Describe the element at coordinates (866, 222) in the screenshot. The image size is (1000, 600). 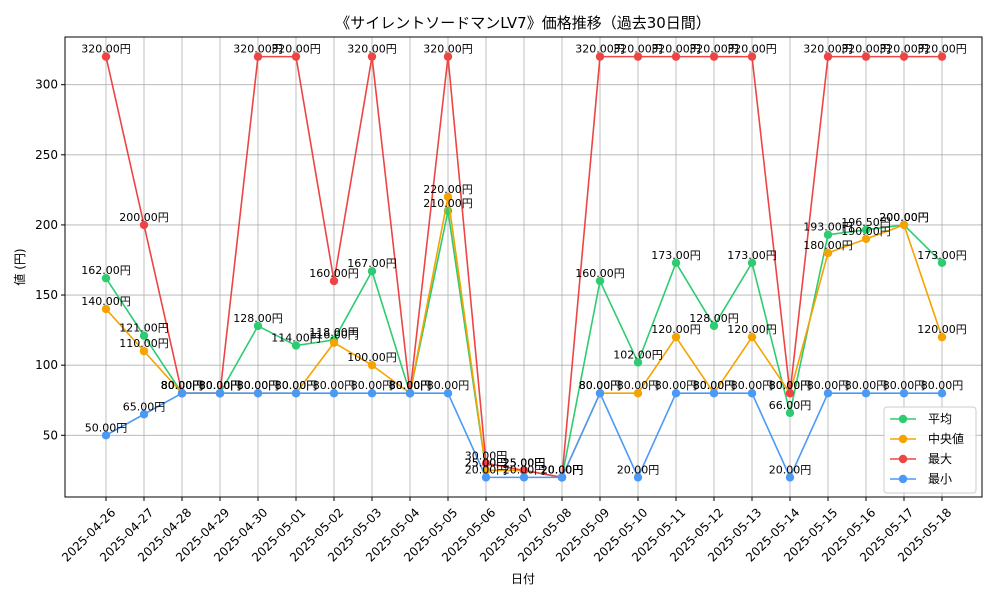
I see `data-label: 196.50円` at that location.